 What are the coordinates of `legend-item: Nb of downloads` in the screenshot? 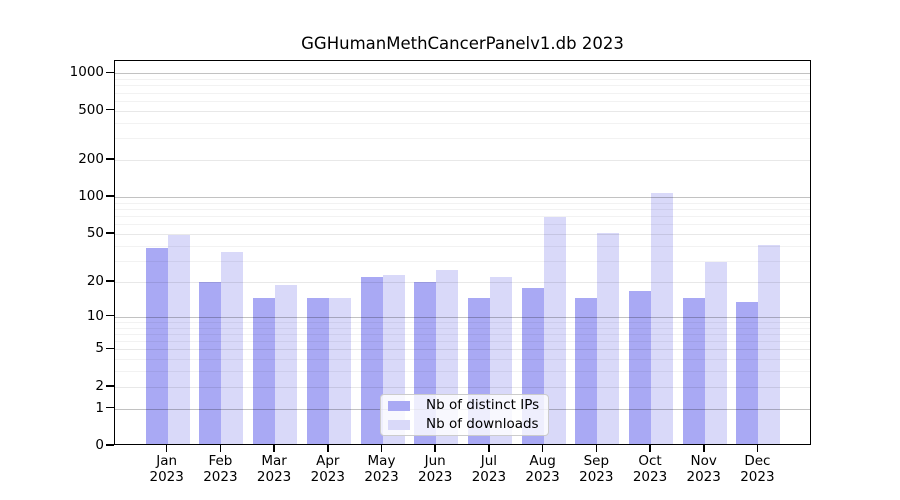 It's located at (464, 424).